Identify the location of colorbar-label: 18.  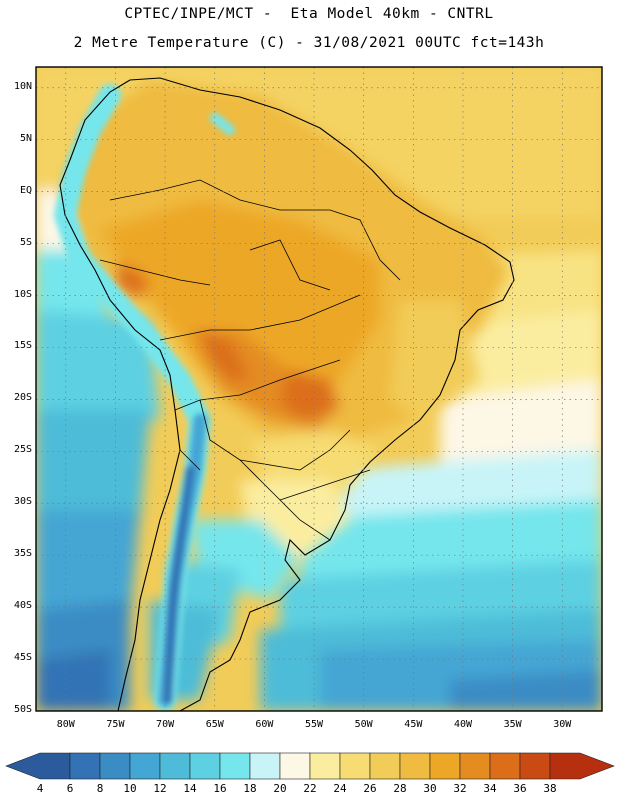
(250, 788).